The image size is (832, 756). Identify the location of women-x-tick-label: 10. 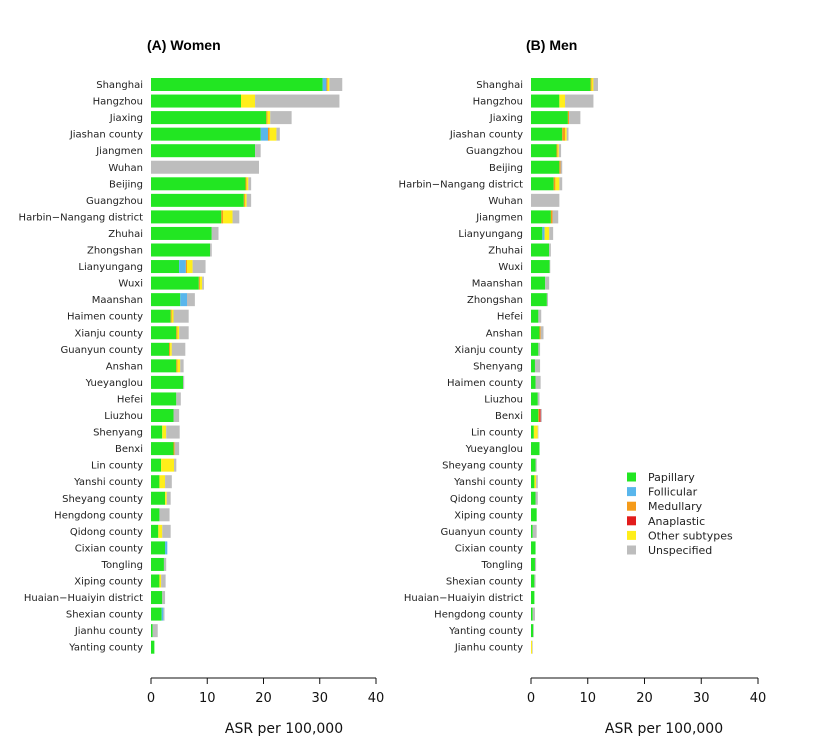
(207, 698).